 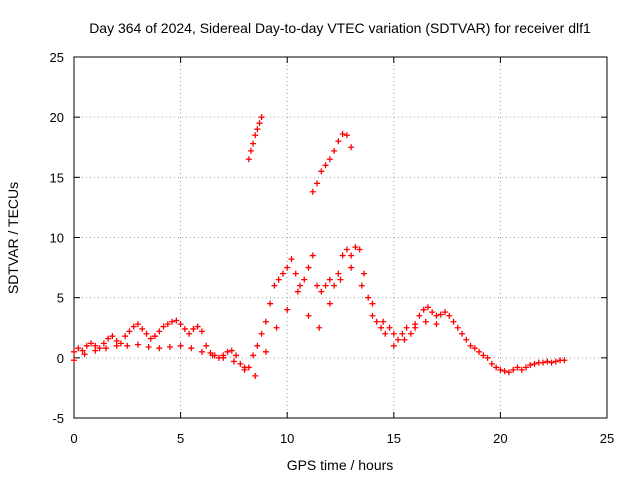 I want to click on x-tick-label: 15, so click(x=394, y=438).